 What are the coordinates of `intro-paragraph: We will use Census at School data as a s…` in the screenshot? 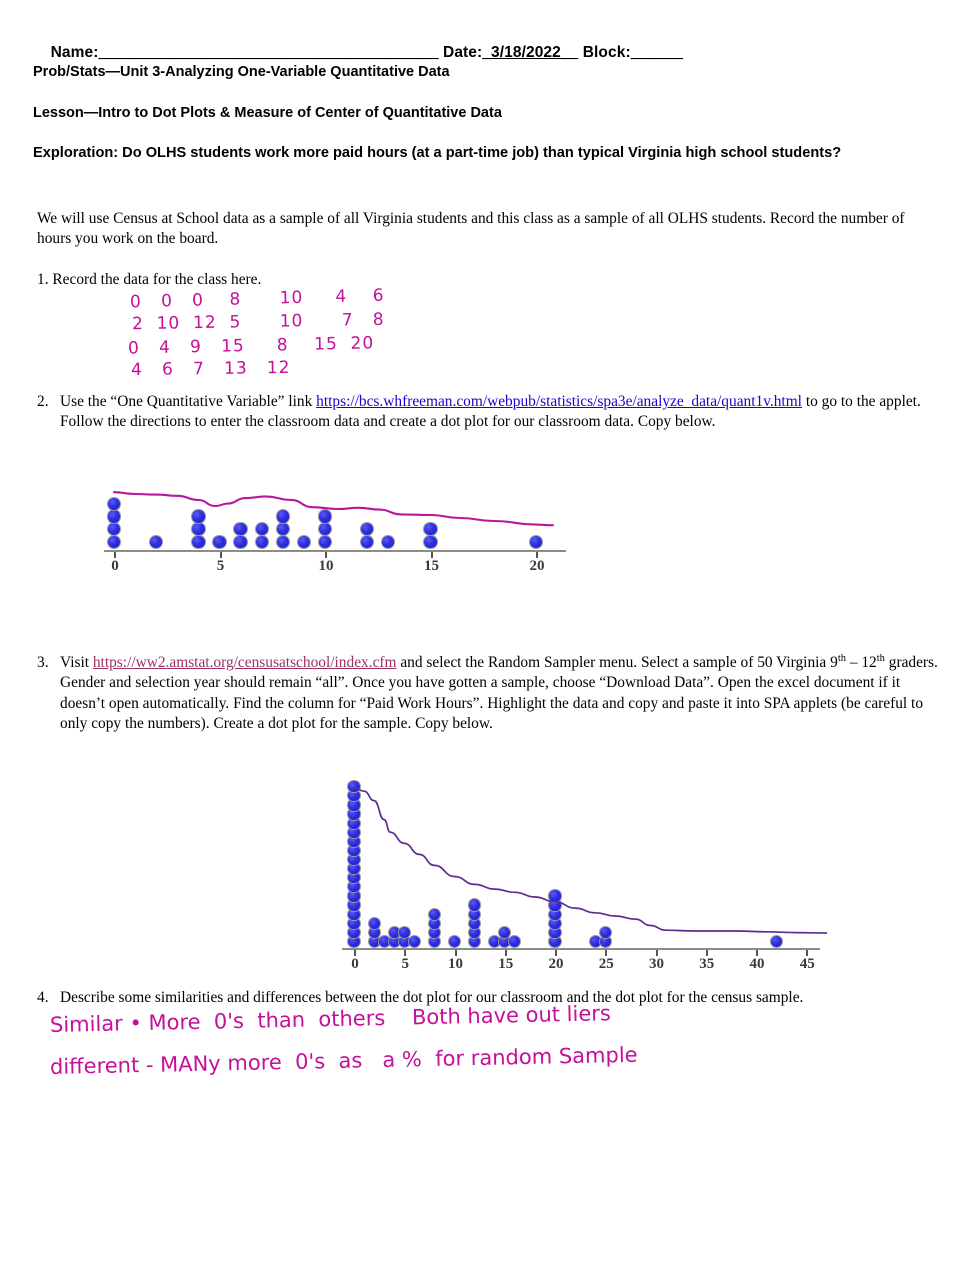 It's located at (471, 229).